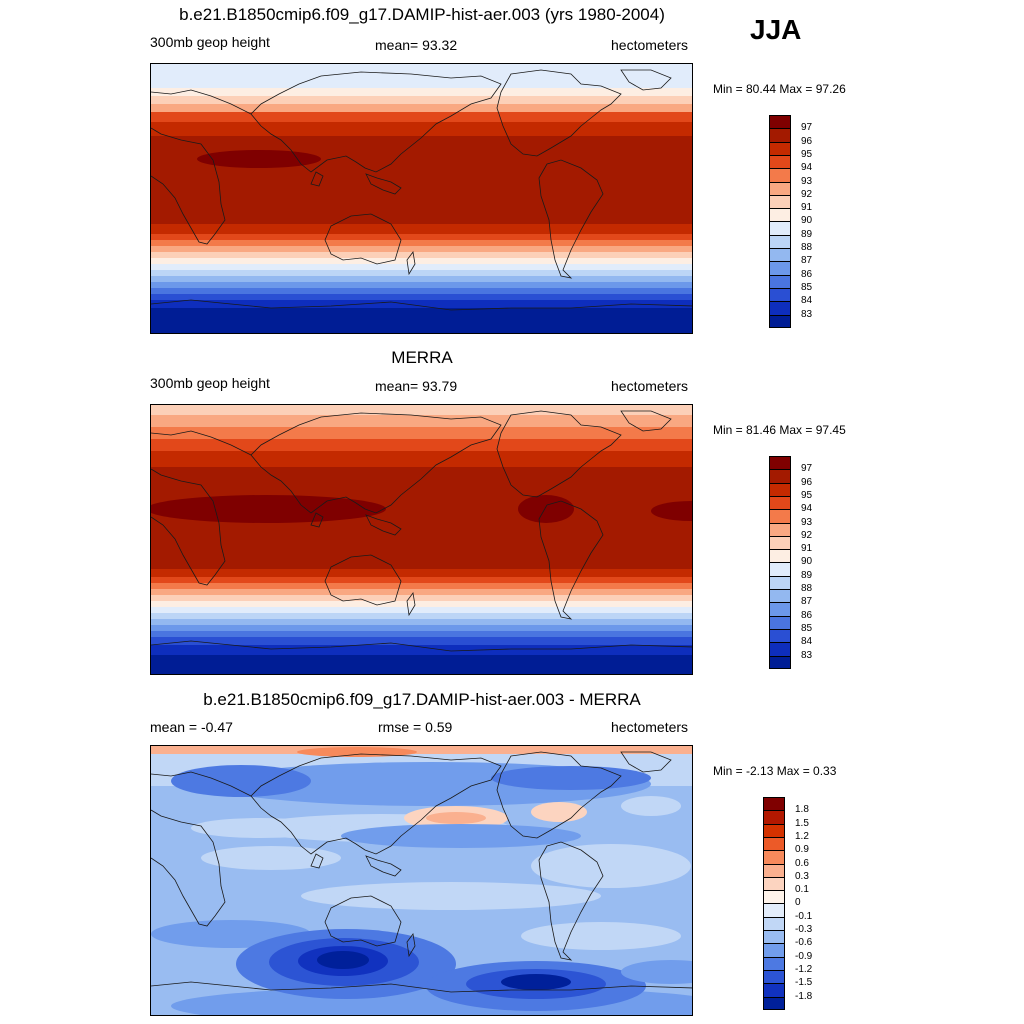 The width and height of the screenshot is (1024, 1024). Describe the element at coordinates (807, 628) in the screenshot. I see `colorbar-label: 85` at that location.